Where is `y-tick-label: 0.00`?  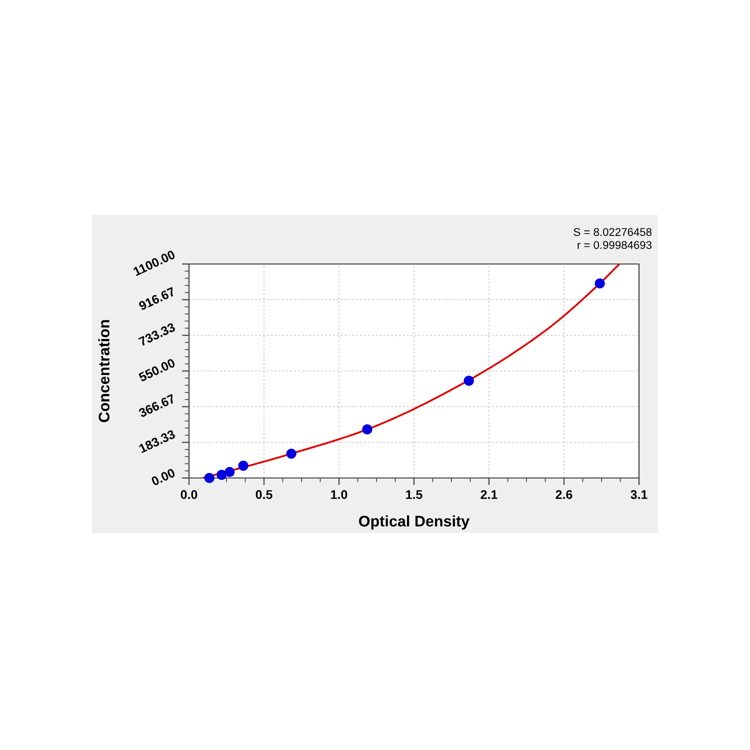 y-tick-label: 0.00 is located at coordinates (163, 477).